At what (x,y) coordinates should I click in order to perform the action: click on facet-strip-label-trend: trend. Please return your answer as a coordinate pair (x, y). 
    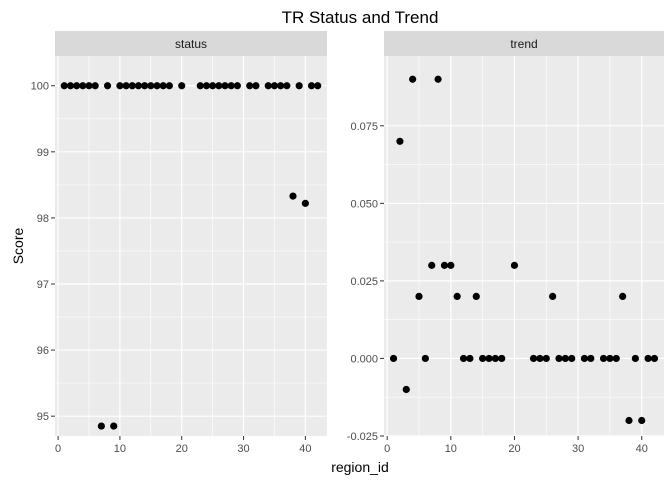
    Looking at the image, I should click on (523, 44).